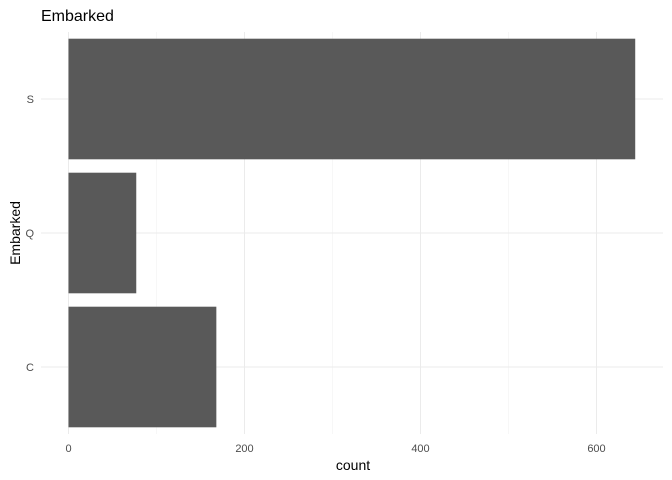 Image resolution: width=672 pixels, height=480 pixels. Describe the element at coordinates (30, 368) in the screenshot. I see `y-tick-label: C` at that location.